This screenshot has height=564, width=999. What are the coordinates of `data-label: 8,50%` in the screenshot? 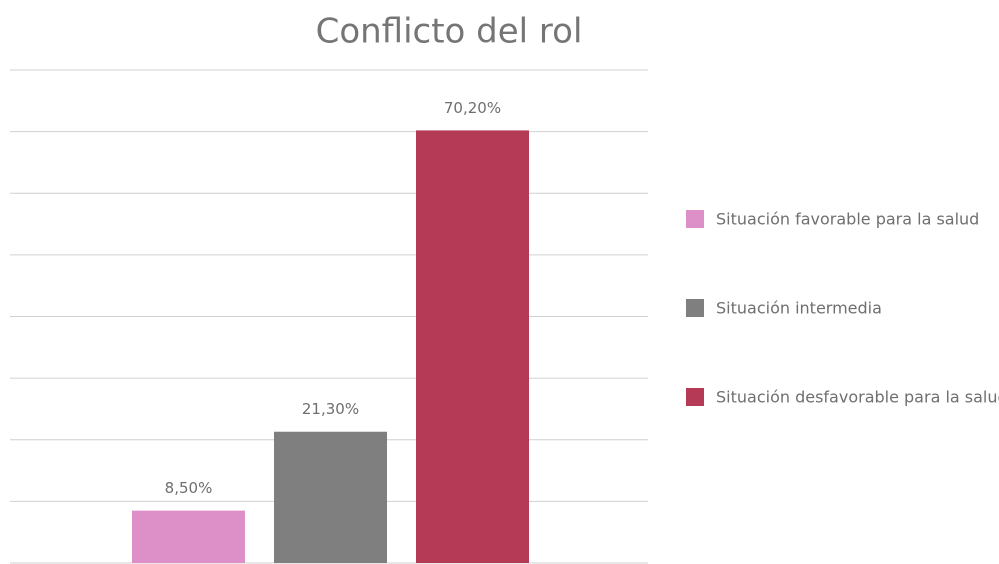 It's located at (189, 488).